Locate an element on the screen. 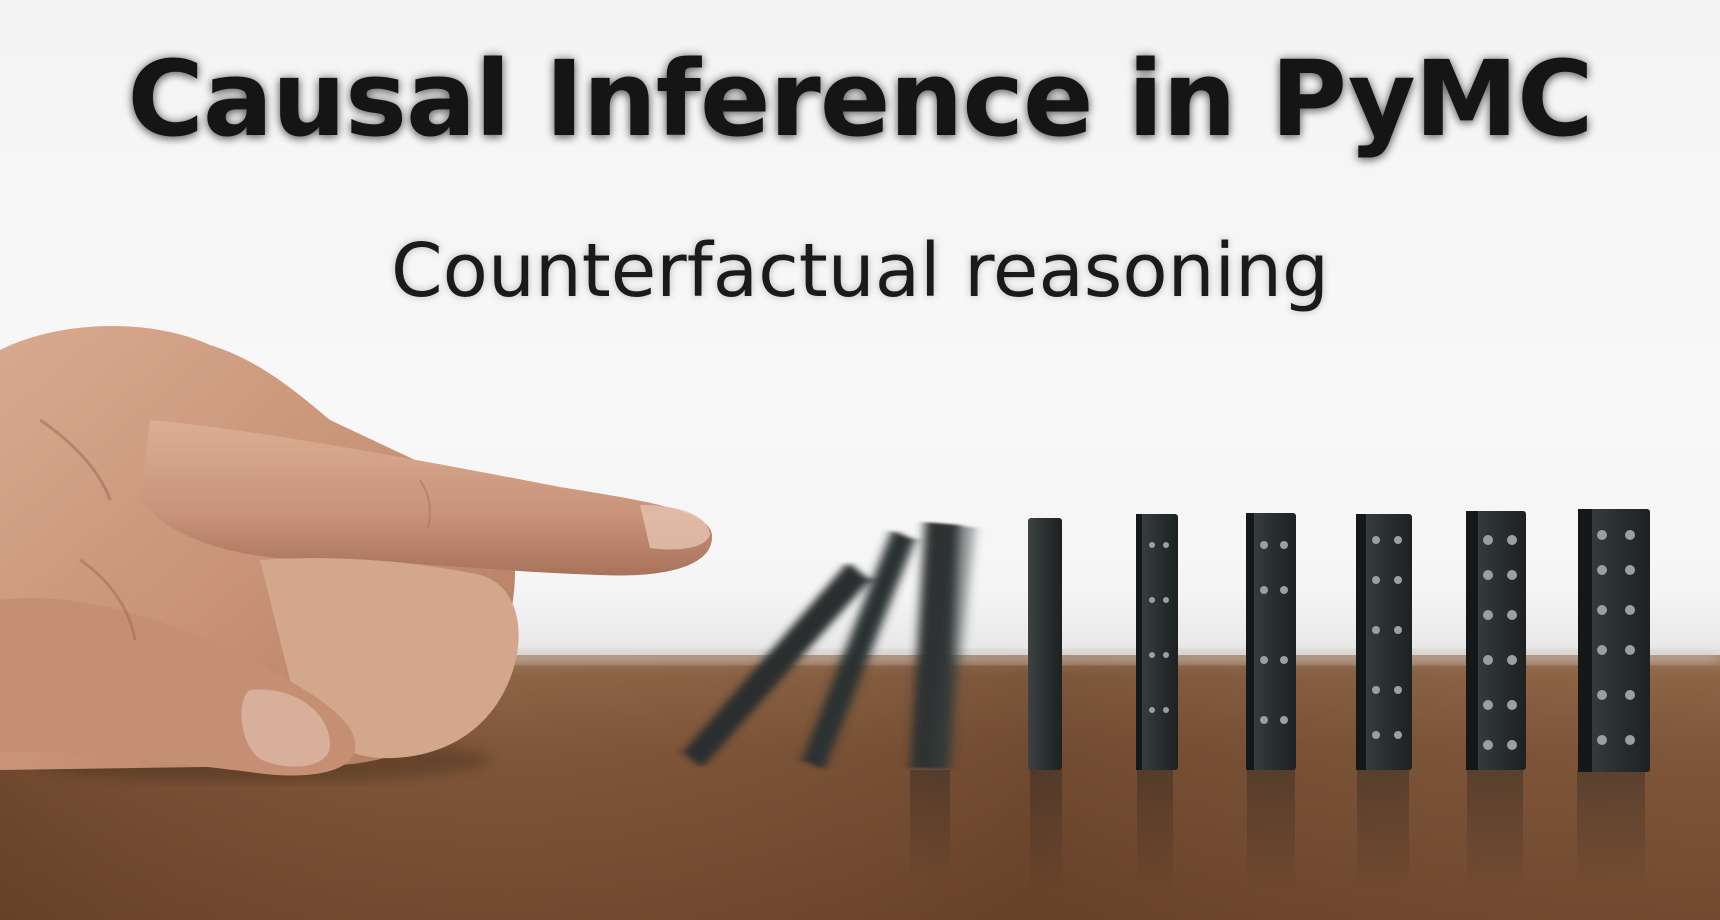 The image size is (1720, 920). slide-subtitle: Counterfactual reasoning is located at coordinates (860, 271).